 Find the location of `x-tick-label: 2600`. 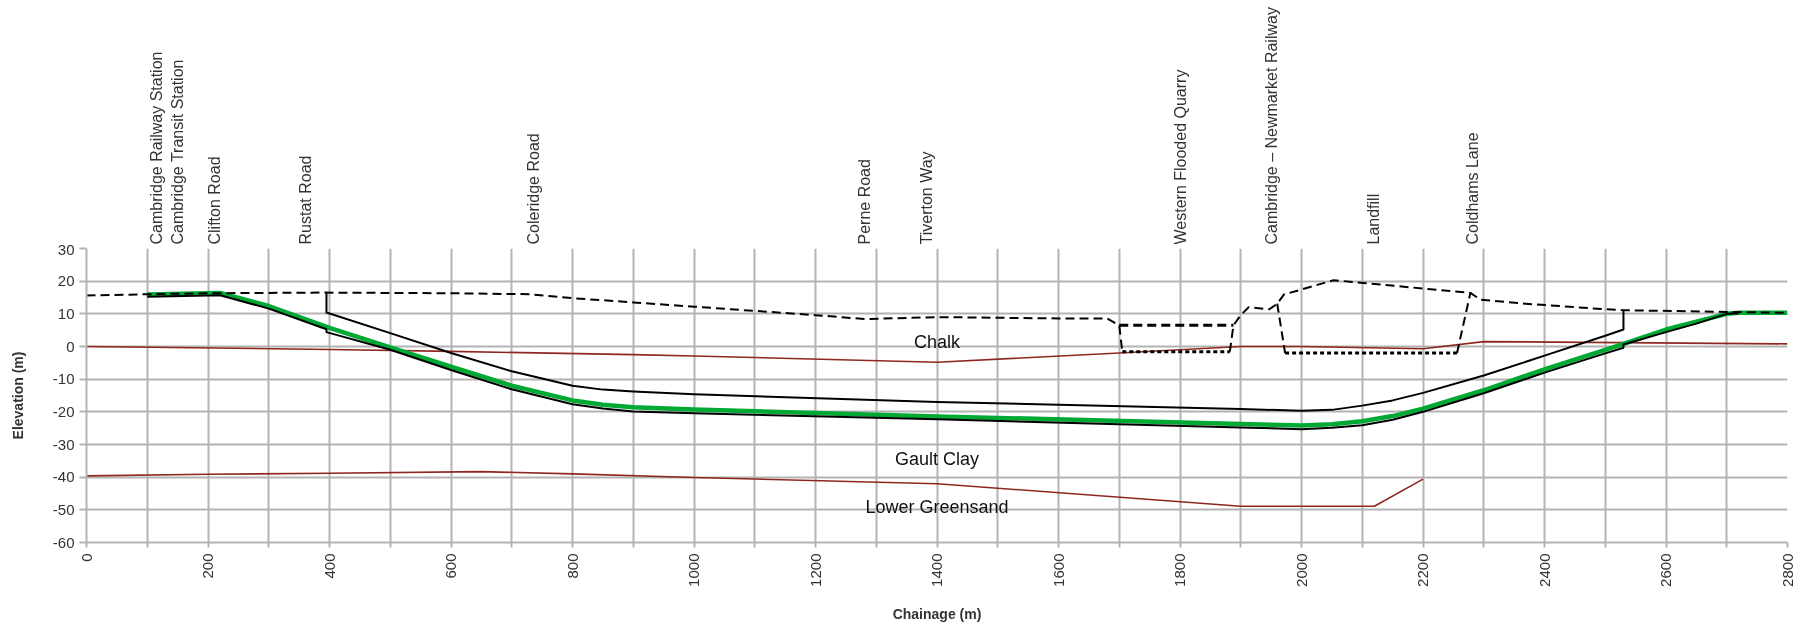

x-tick-label: 2600 is located at coordinates (1665, 570).